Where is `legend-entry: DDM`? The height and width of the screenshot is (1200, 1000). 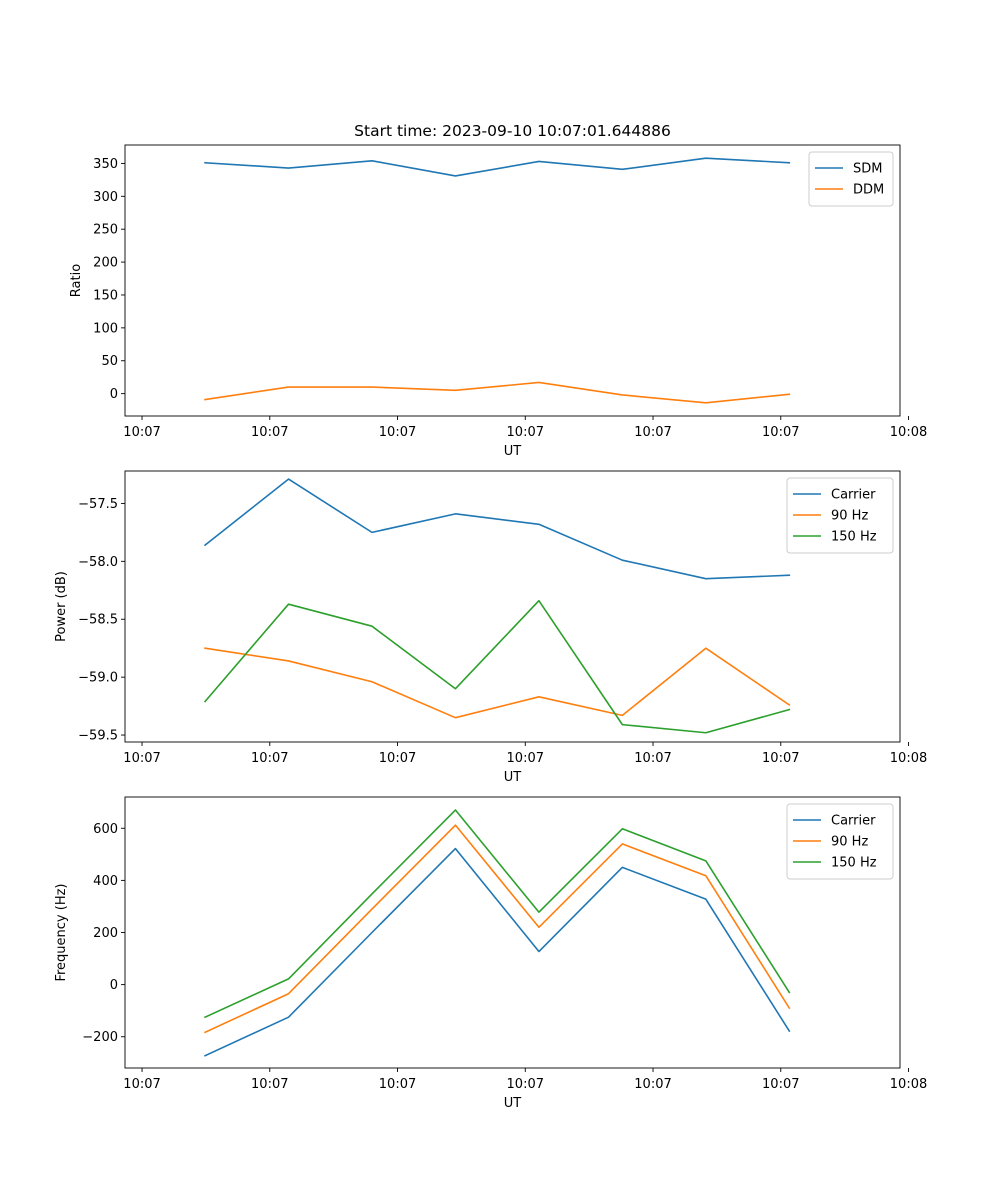
legend-entry: DDM is located at coordinates (868, 190).